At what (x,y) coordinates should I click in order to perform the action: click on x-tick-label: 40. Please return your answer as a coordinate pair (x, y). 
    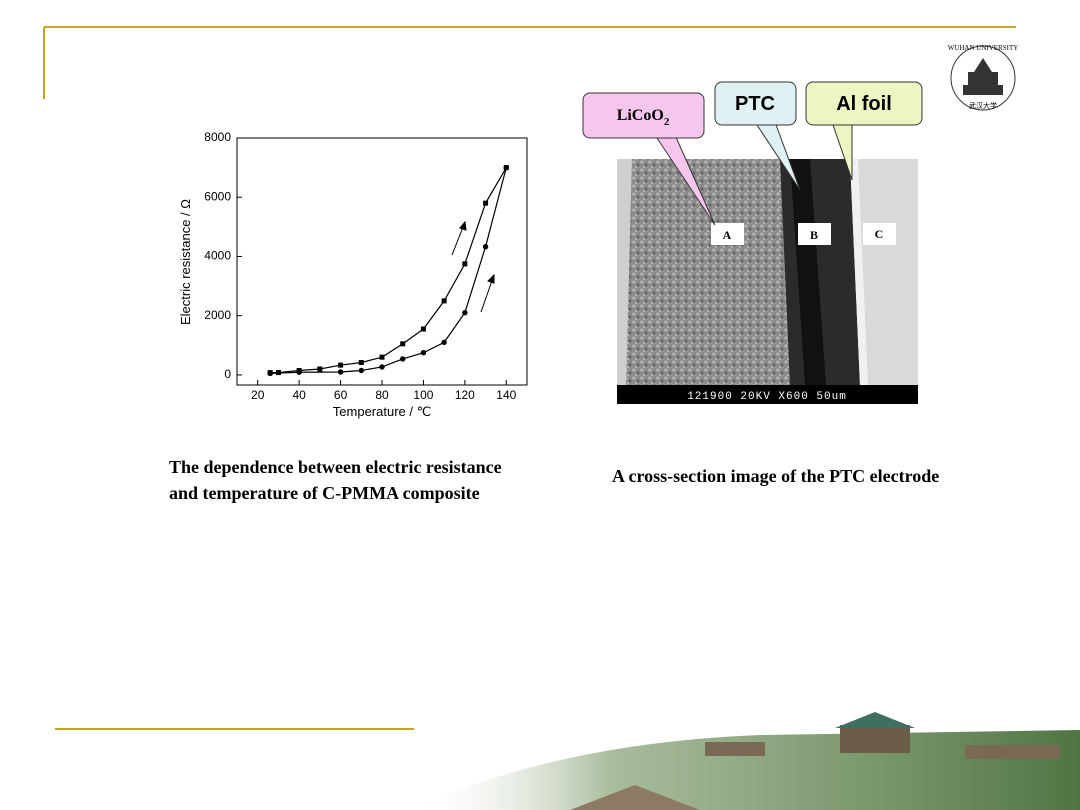
    Looking at the image, I should click on (299, 395).